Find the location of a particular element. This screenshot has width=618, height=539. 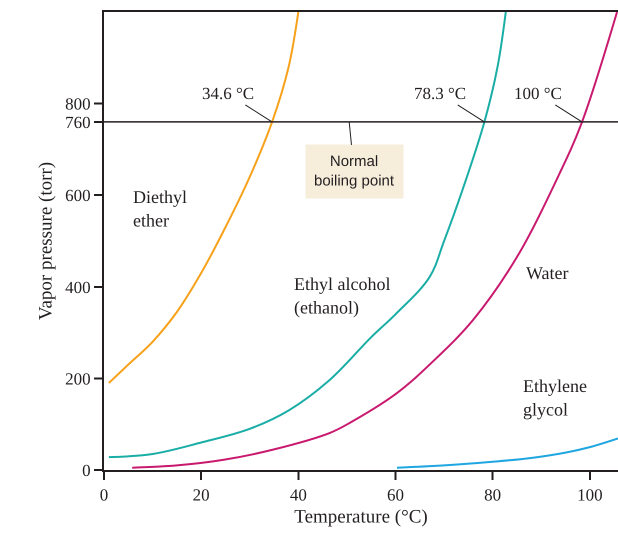

series-label: Ethyl alcohol (ethanol) is located at coordinates (342, 296).